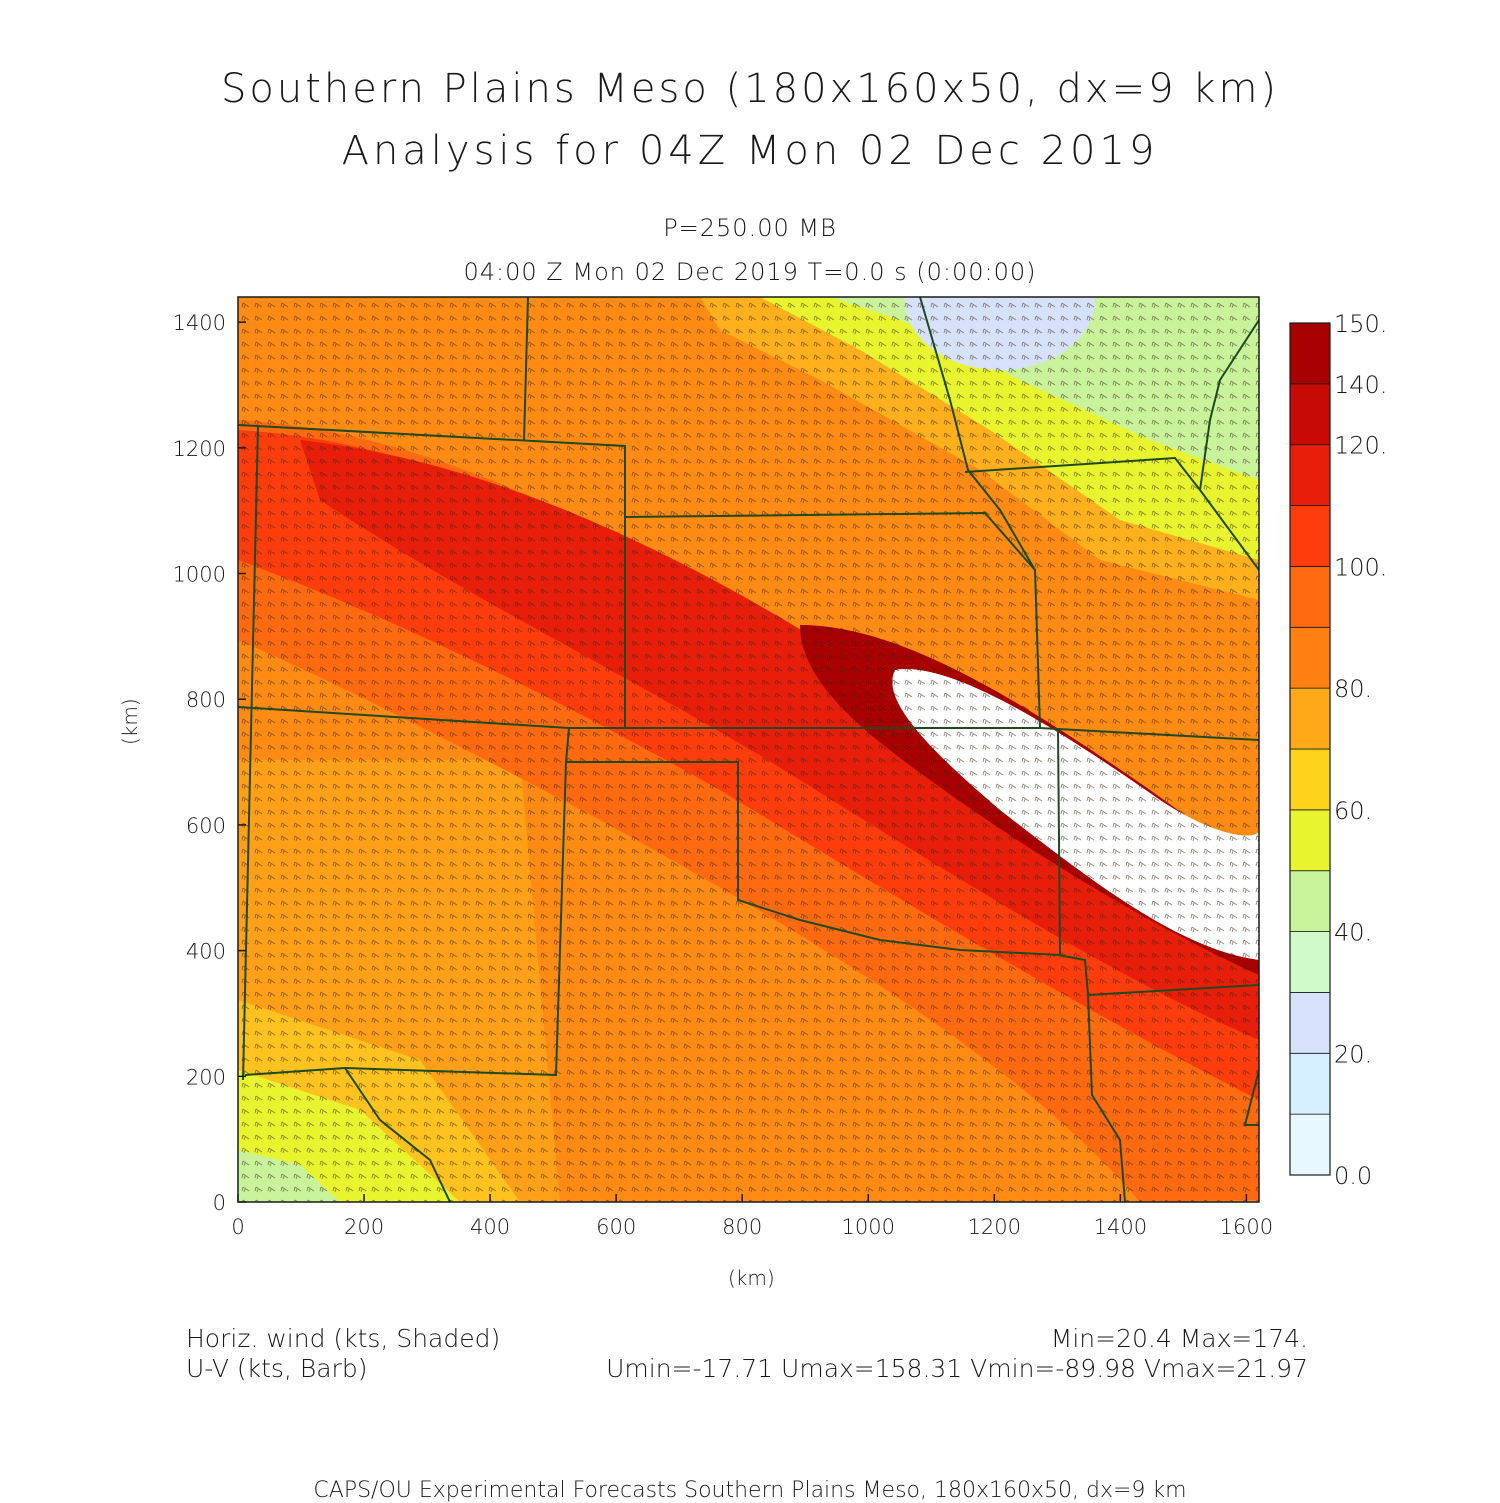 This screenshot has width=1500, height=1503. I want to click on colorbar-frame, so click(1310, 749).